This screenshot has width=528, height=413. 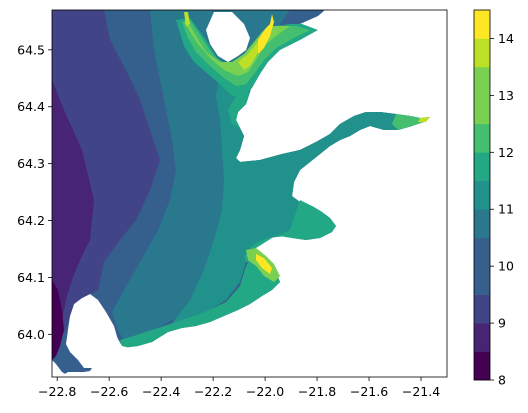 I want to click on region-north-inlet-mid, so click(x=246, y=53).